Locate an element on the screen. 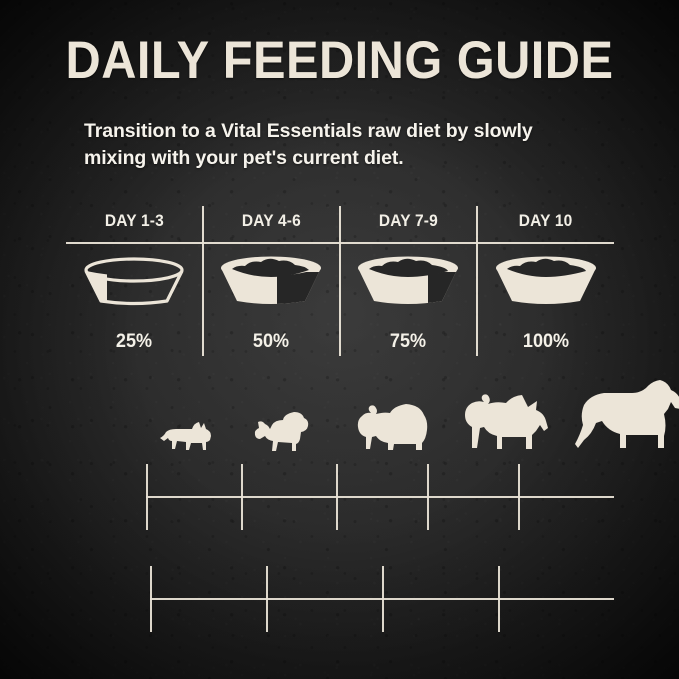 This screenshot has width=679, height=679. schedule-column: DAY 10 100% is located at coordinates (545, 284).